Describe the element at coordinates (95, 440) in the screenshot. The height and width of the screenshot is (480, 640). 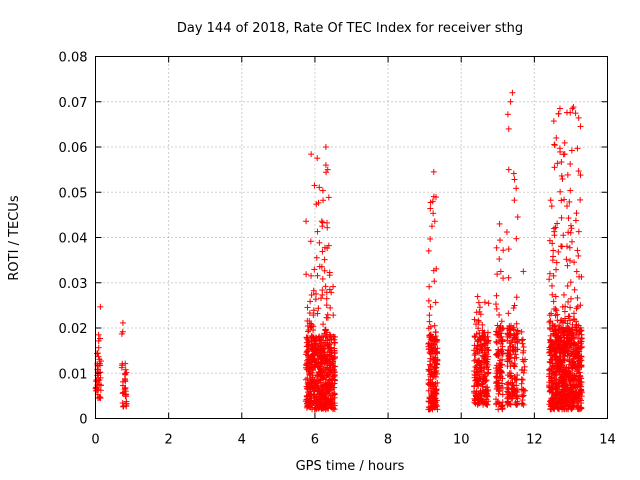
I see `x-tick-label: 0` at that location.